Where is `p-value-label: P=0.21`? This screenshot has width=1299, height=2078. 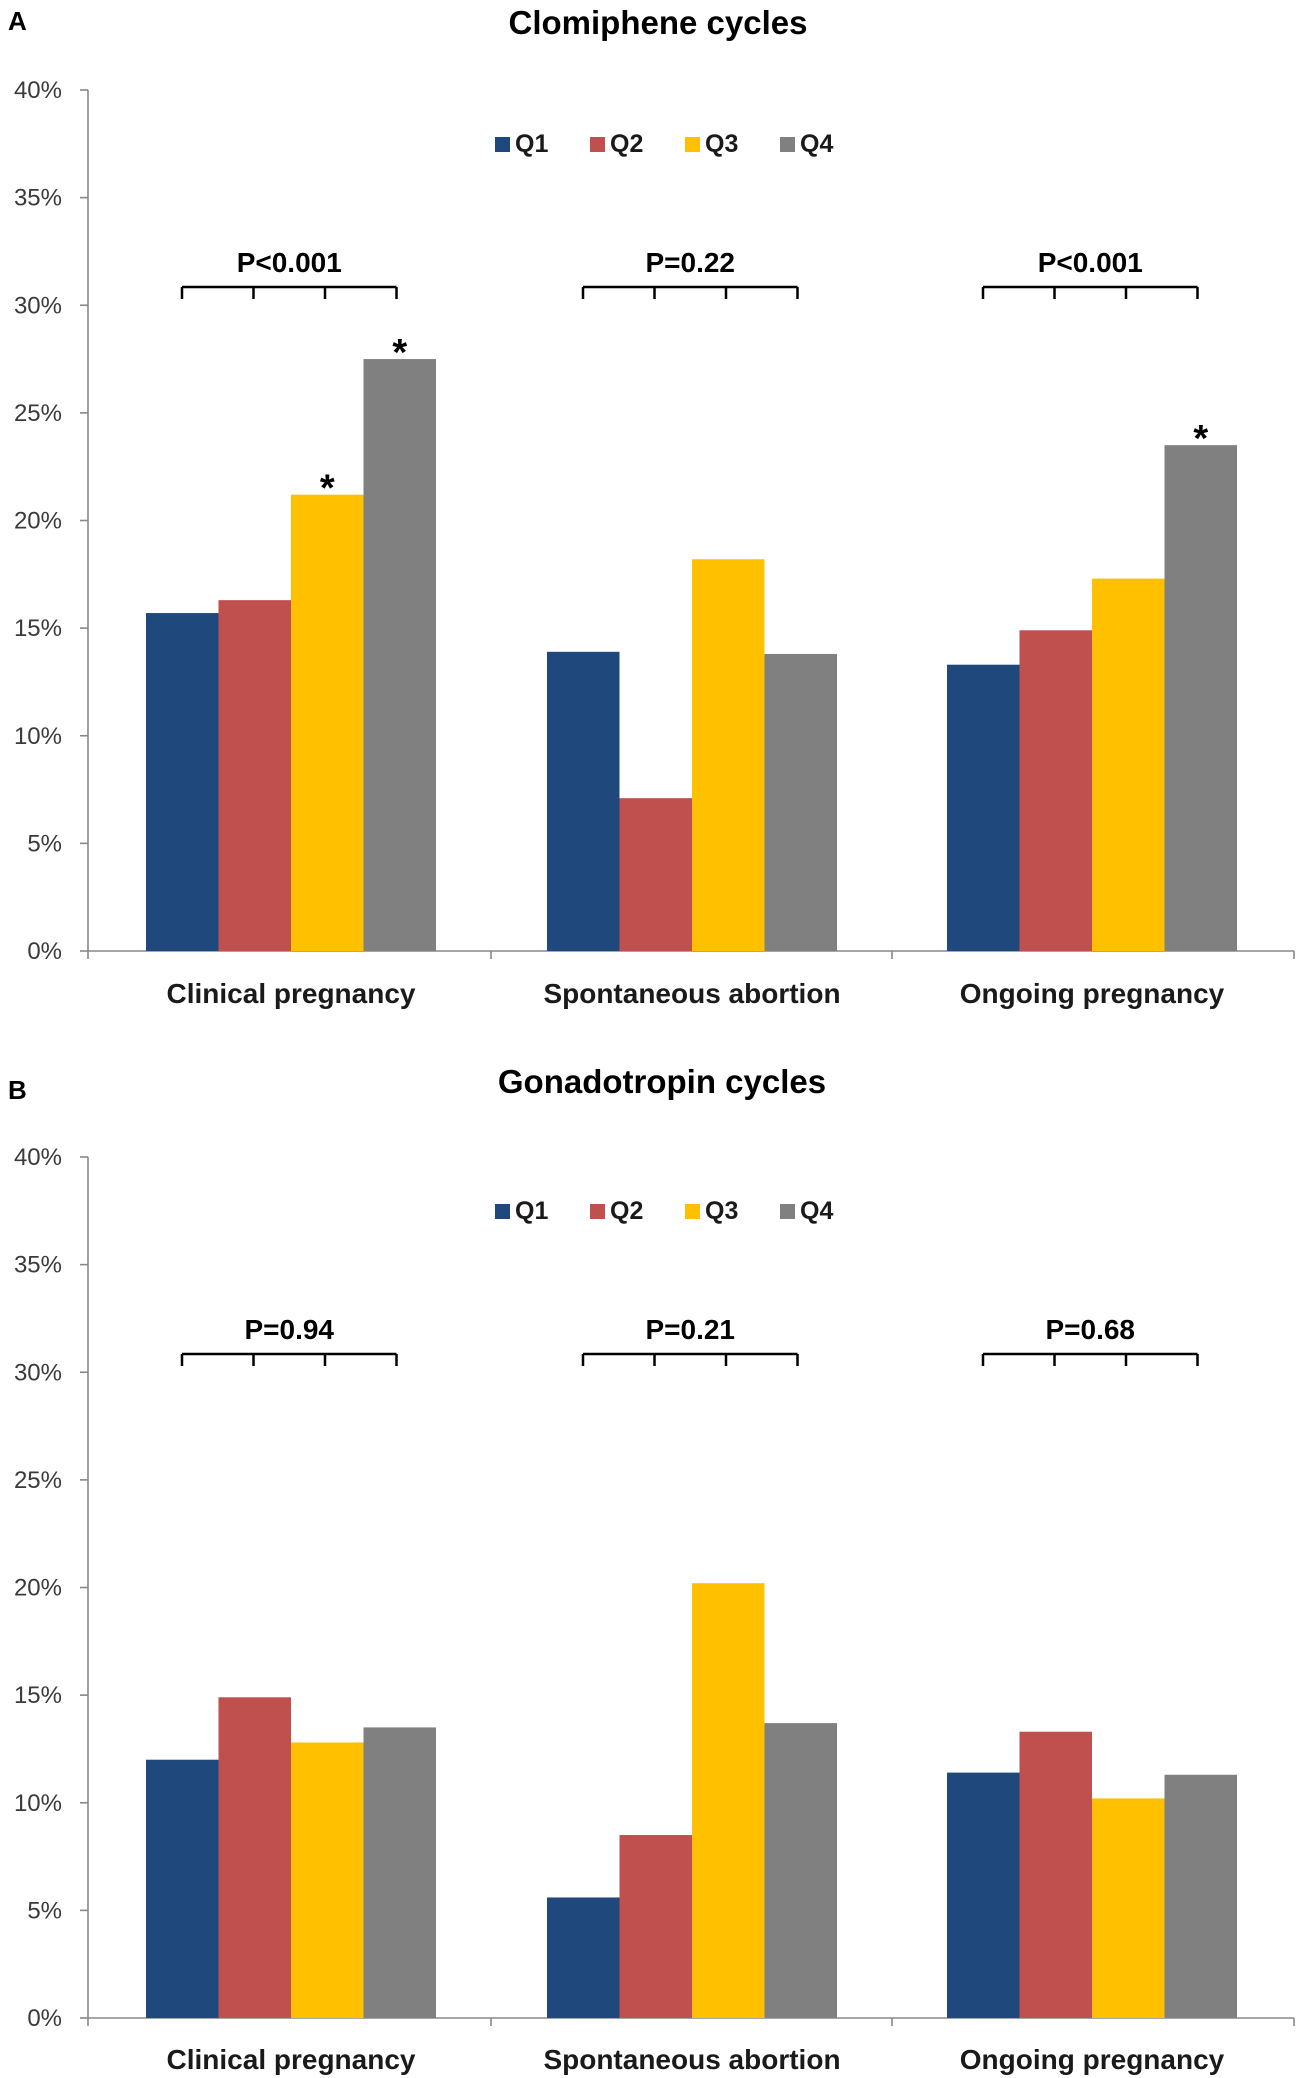
p-value-label: P=0.21 is located at coordinates (690, 1329).